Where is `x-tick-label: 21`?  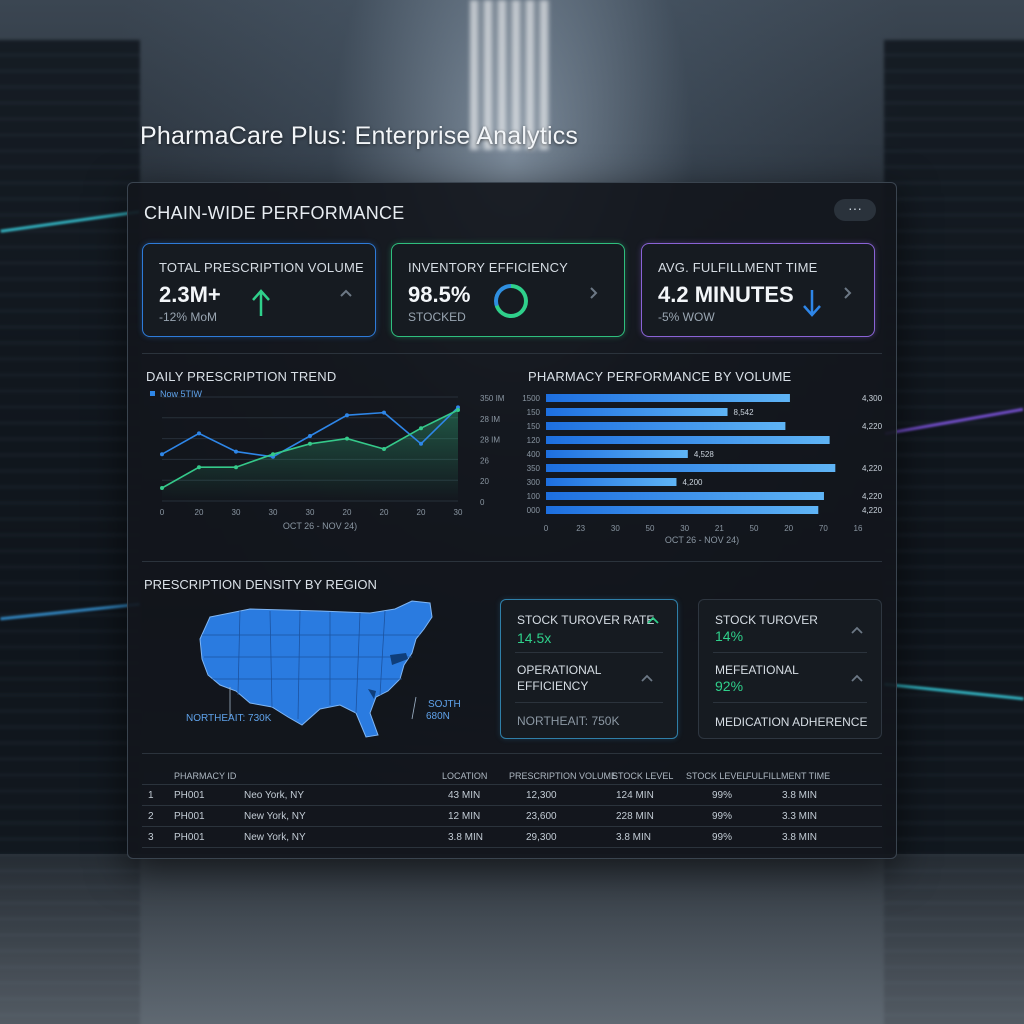 x-tick-label: 21 is located at coordinates (719, 528).